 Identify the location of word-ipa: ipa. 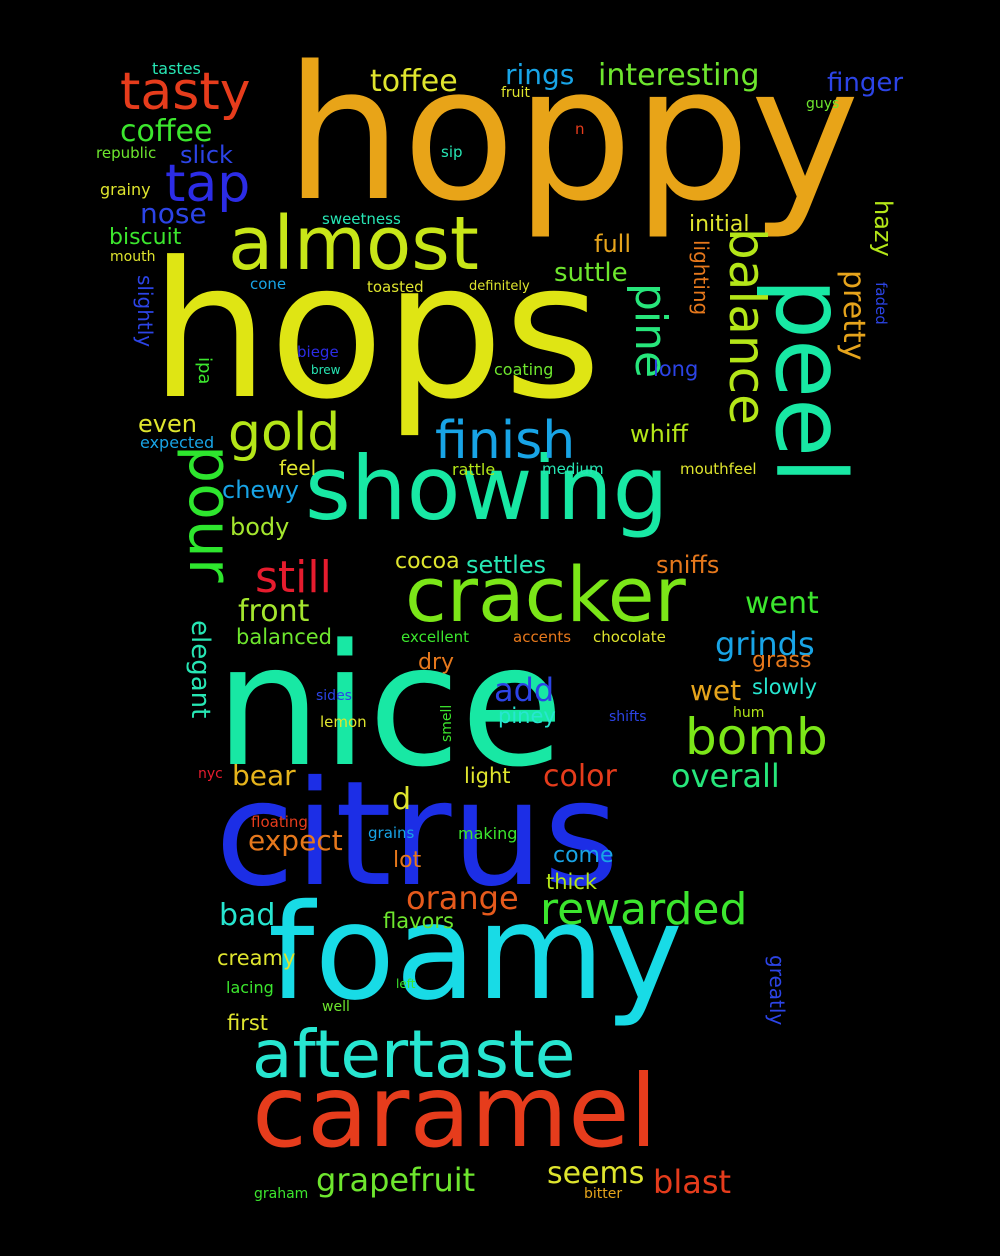
(204, 371).